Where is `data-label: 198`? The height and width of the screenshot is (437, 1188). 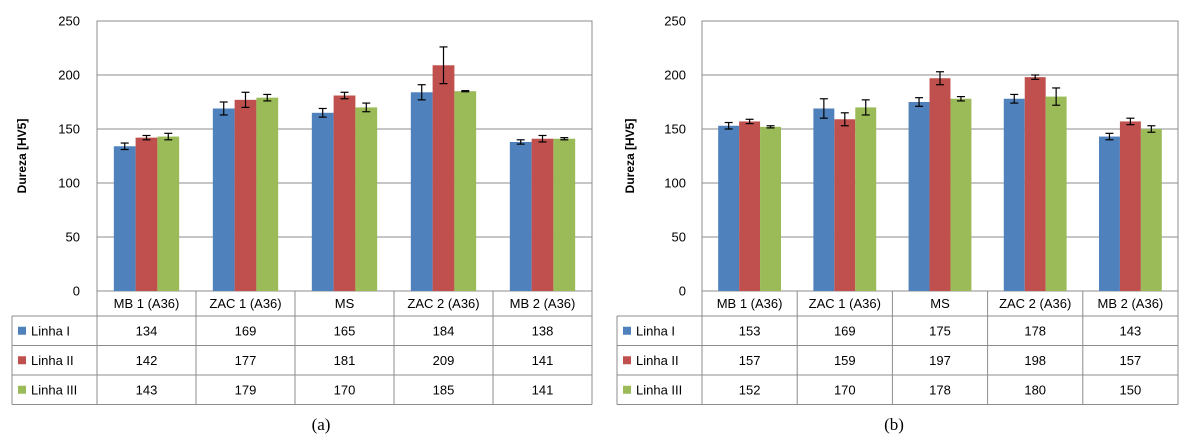
data-label: 198 is located at coordinates (1035, 360).